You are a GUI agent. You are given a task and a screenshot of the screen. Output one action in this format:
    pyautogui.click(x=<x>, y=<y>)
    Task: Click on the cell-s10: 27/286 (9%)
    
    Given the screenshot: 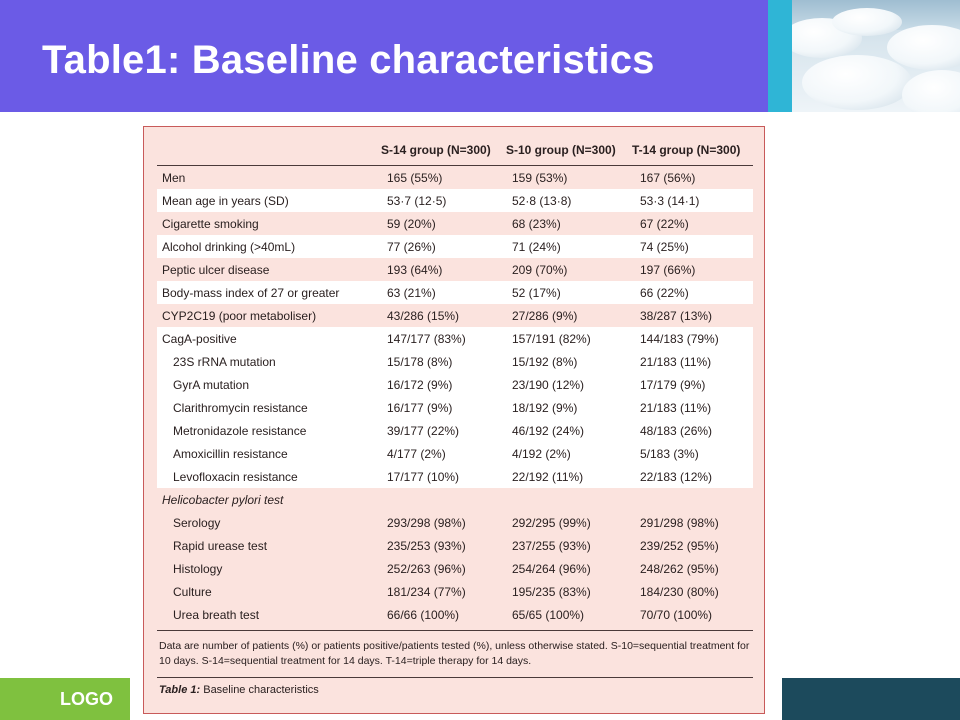 What is the action you would take?
    pyautogui.click(x=545, y=316)
    